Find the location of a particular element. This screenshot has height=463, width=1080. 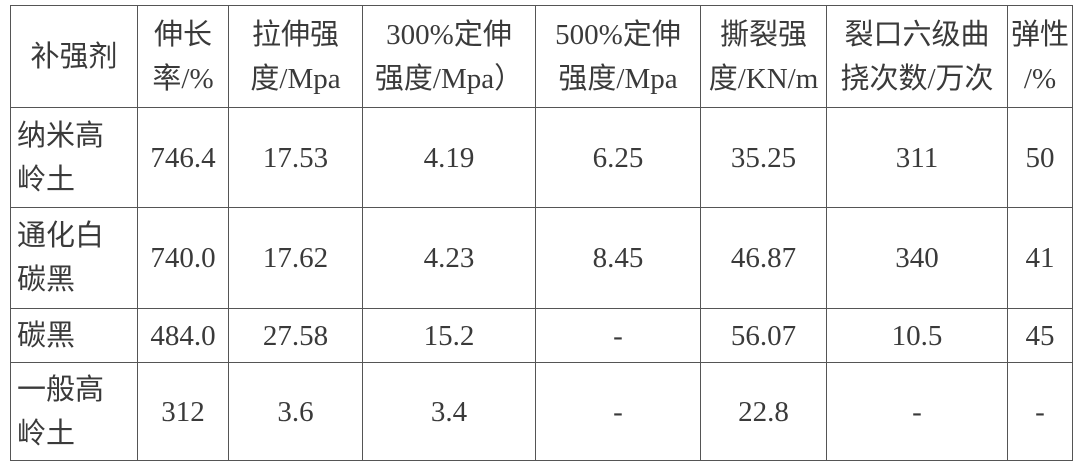

table-cell: 纳米高 岭土 is located at coordinates (74, 157).